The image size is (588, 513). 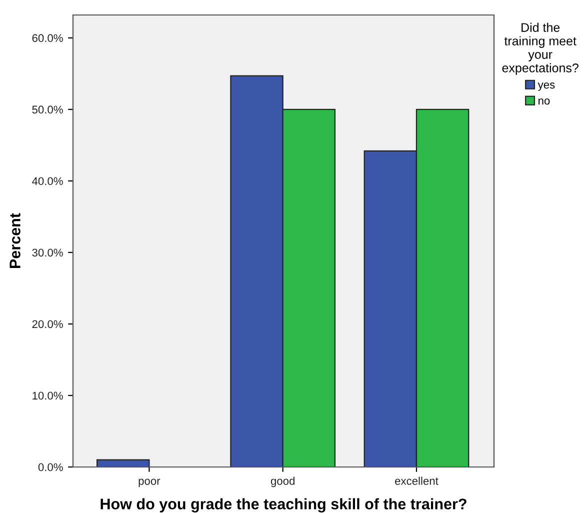 What do you see at coordinates (282, 482) in the screenshot?
I see `x-tick-label: good` at bounding box center [282, 482].